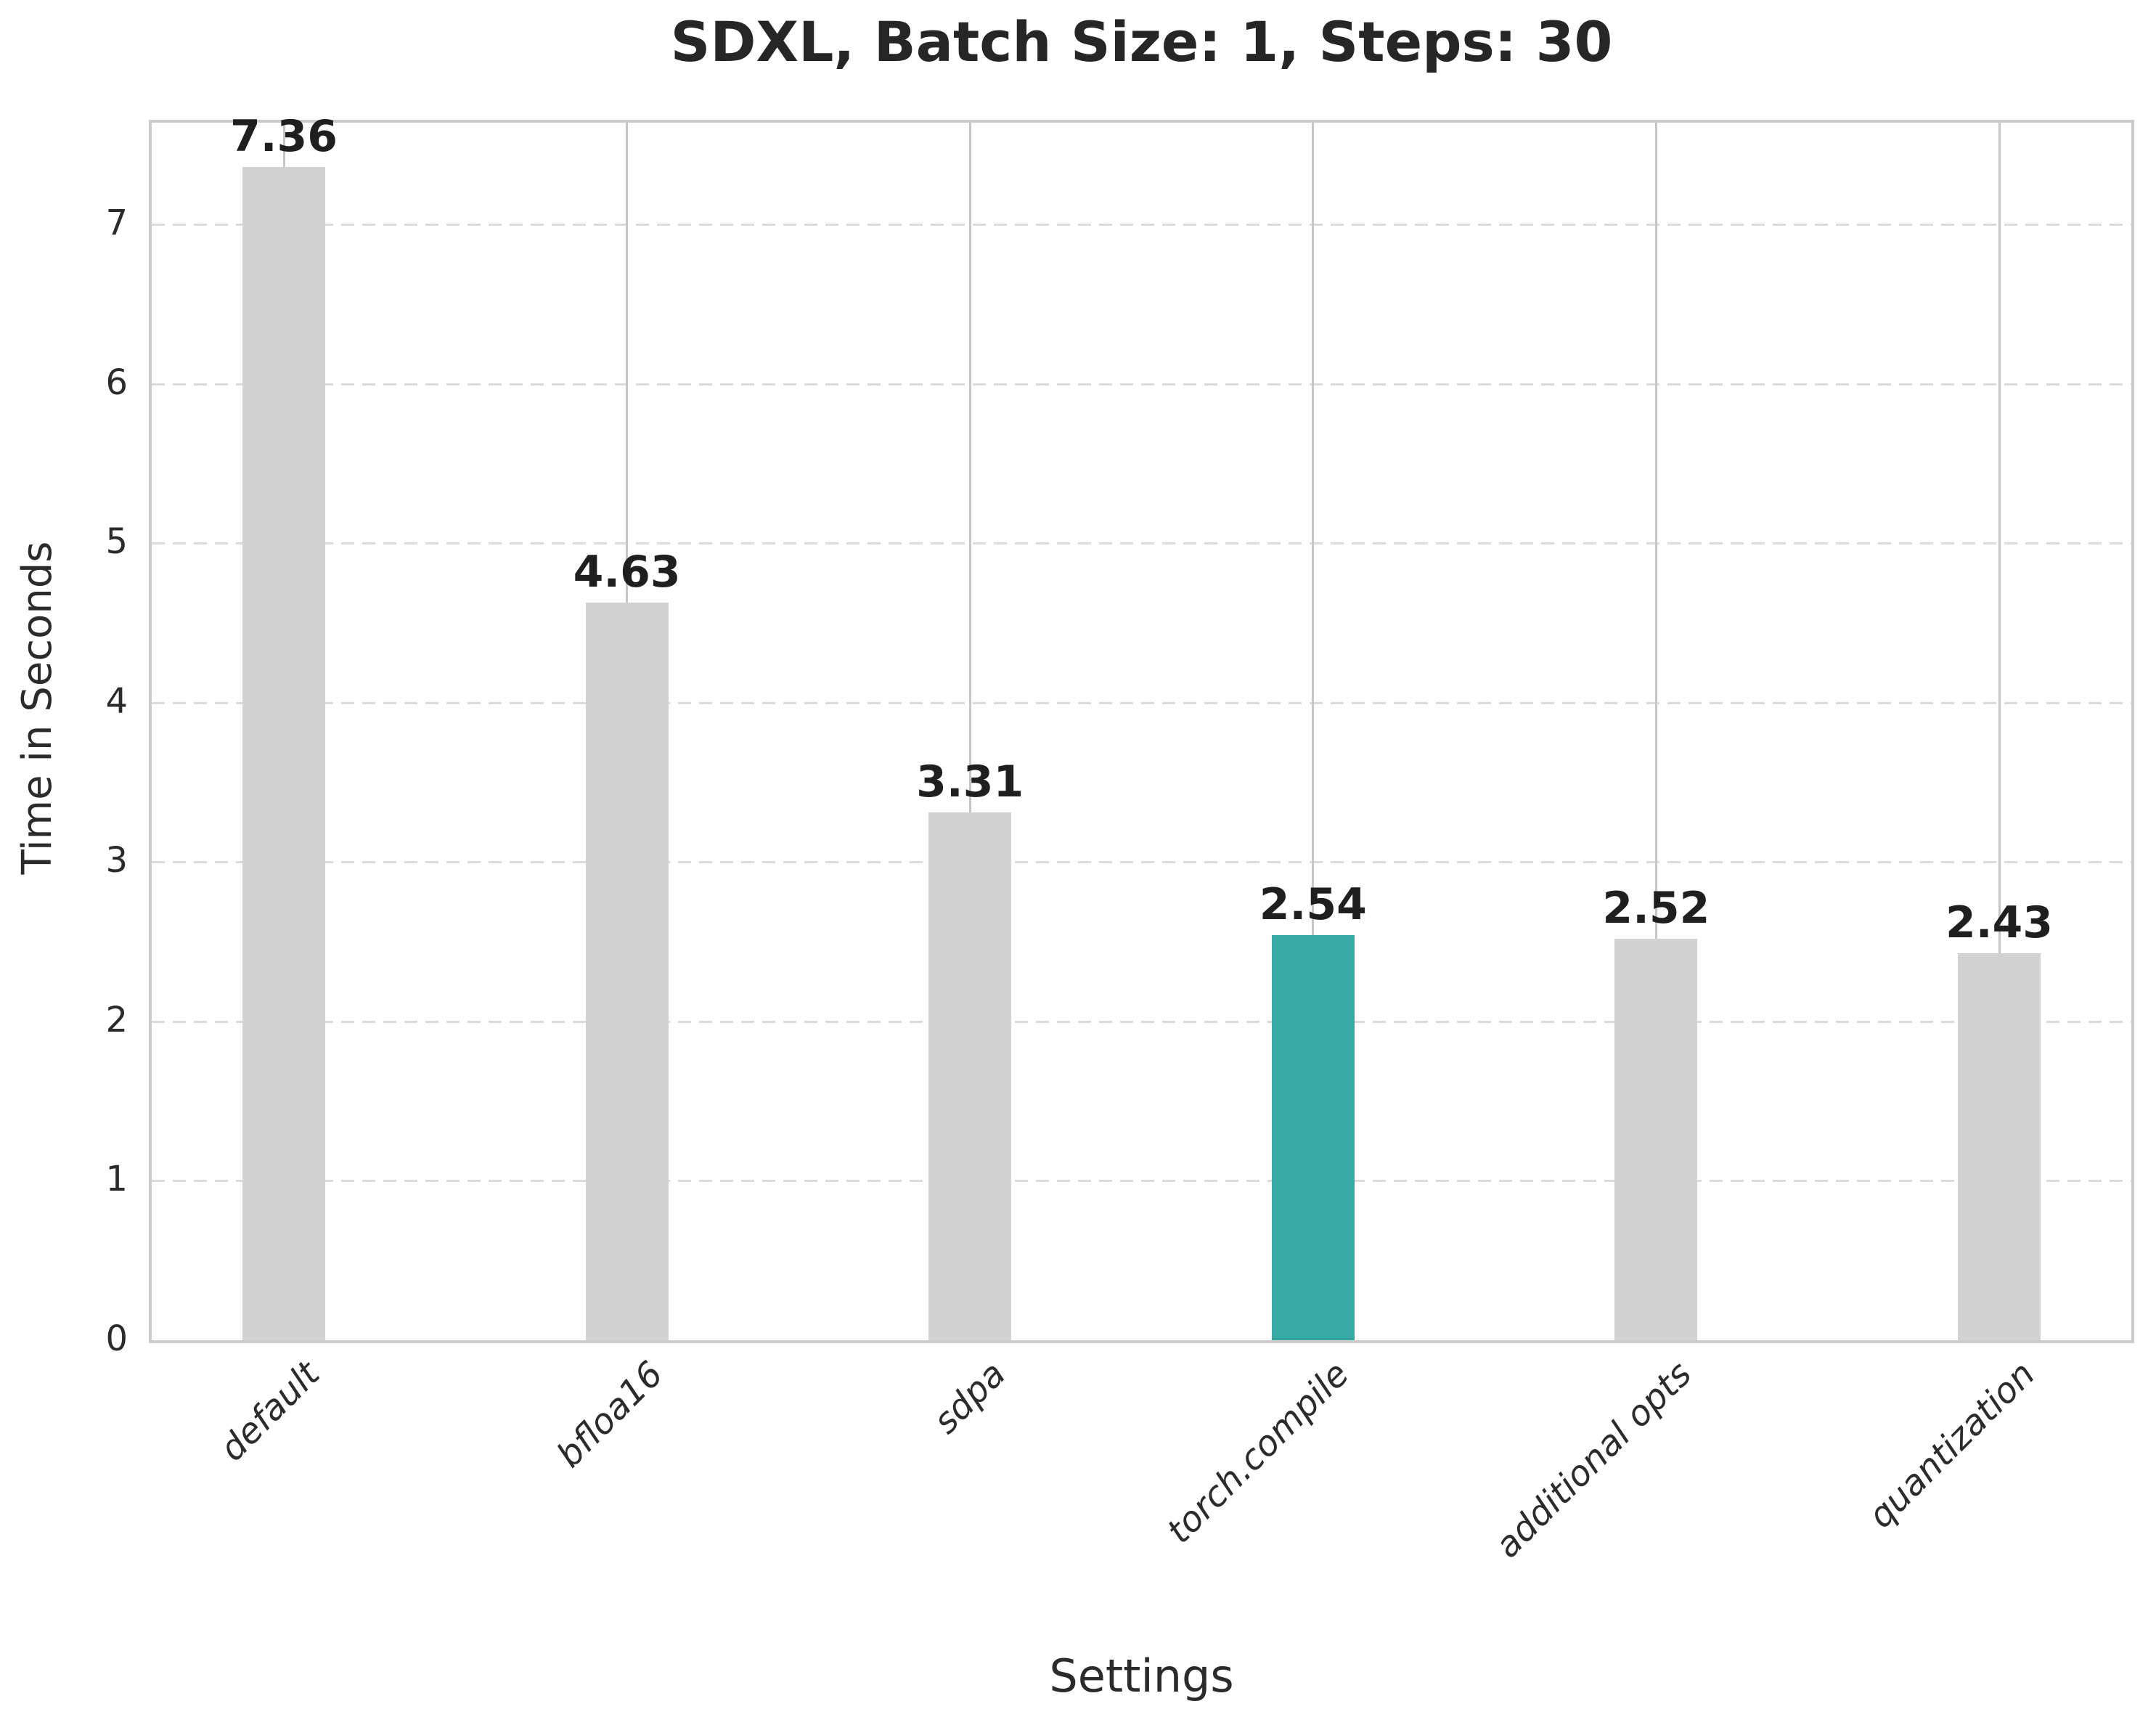 The width and height of the screenshot is (2156, 1725). What do you see at coordinates (117, 382) in the screenshot?
I see `y-tick-label: 6` at bounding box center [117, 382].